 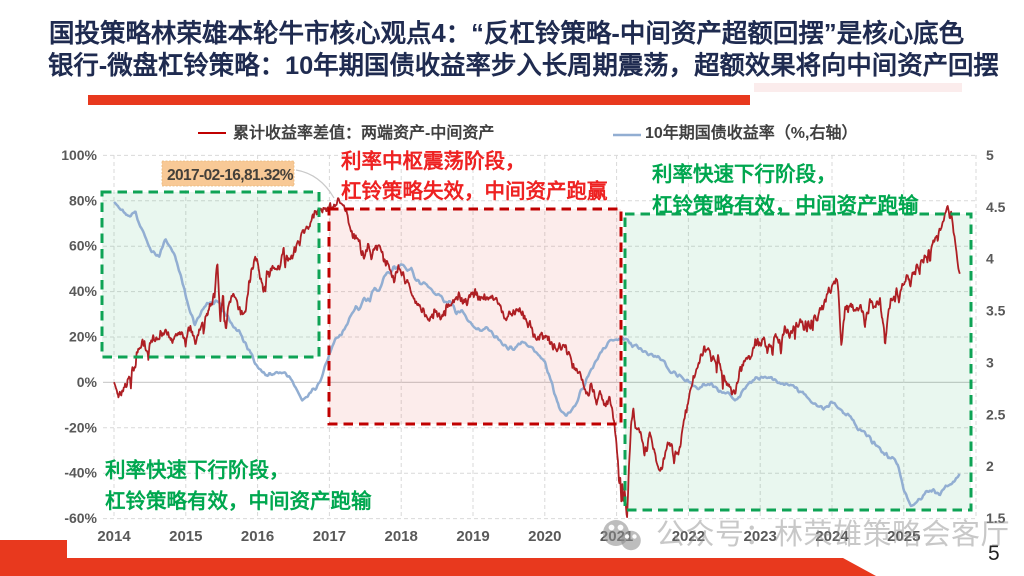 What do you see at coordinates (329, 536) in the screenshot?
I see `svg-text: 2017` at bounding box center [329, 536].